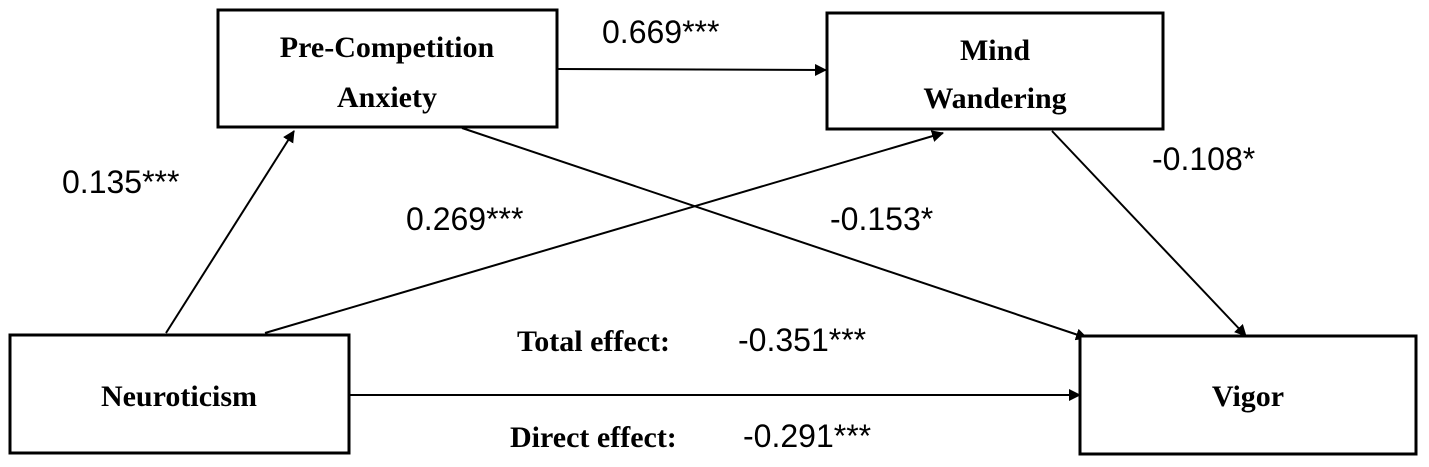 The image size is (1429, 467). I want to click on node-mind-label-line2: Wandering, so click(994, 98).